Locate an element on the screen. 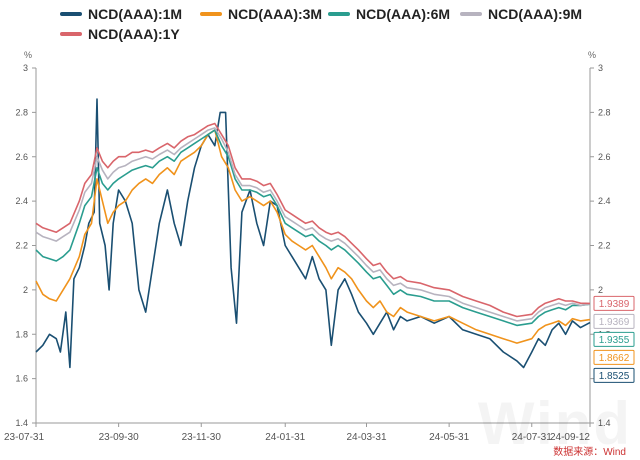 The width and height of the screenshot is (640, 460). x-tick-label: 23-11-30 is located at coordinates (202, 437).